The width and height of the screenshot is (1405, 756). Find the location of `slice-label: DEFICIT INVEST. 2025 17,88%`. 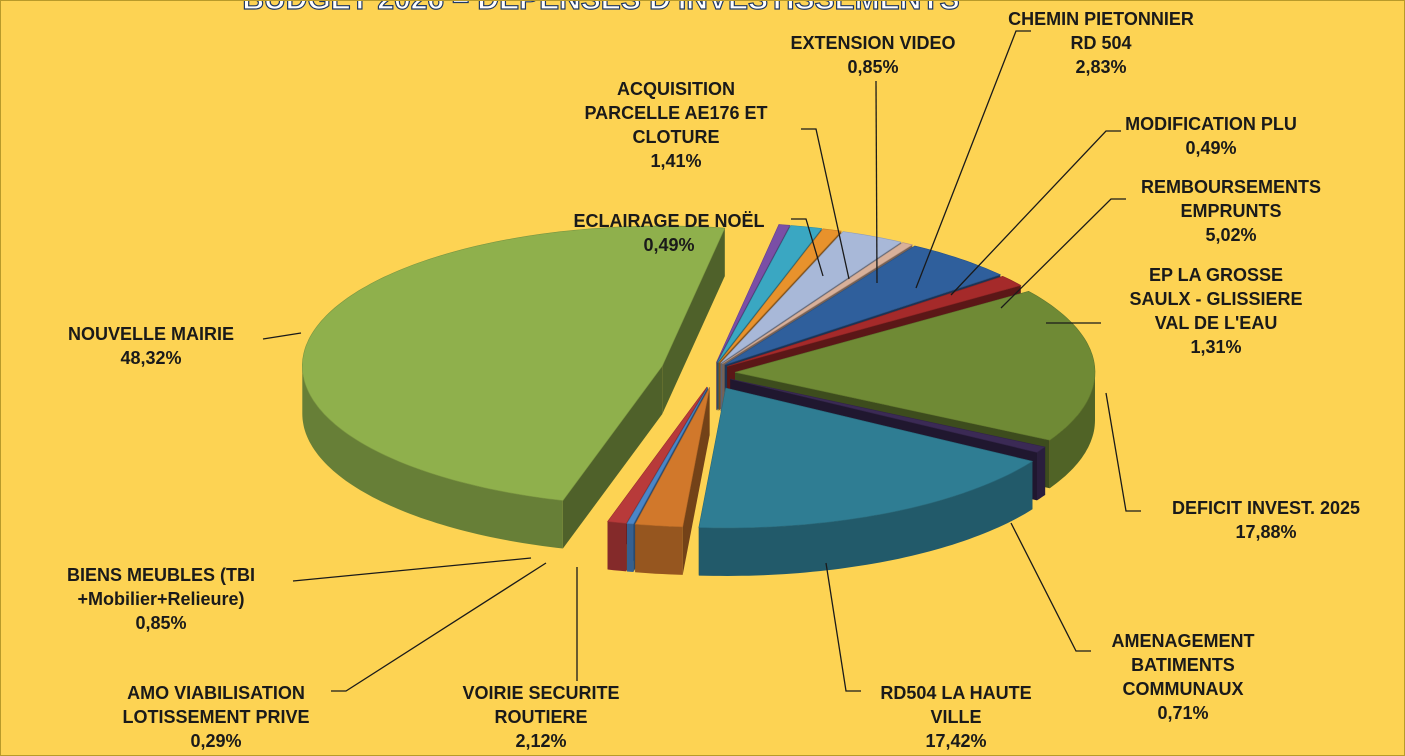

slice-label: DEFICIT INVEST. 2025 17,88% is located at coordinates (1266, 520).